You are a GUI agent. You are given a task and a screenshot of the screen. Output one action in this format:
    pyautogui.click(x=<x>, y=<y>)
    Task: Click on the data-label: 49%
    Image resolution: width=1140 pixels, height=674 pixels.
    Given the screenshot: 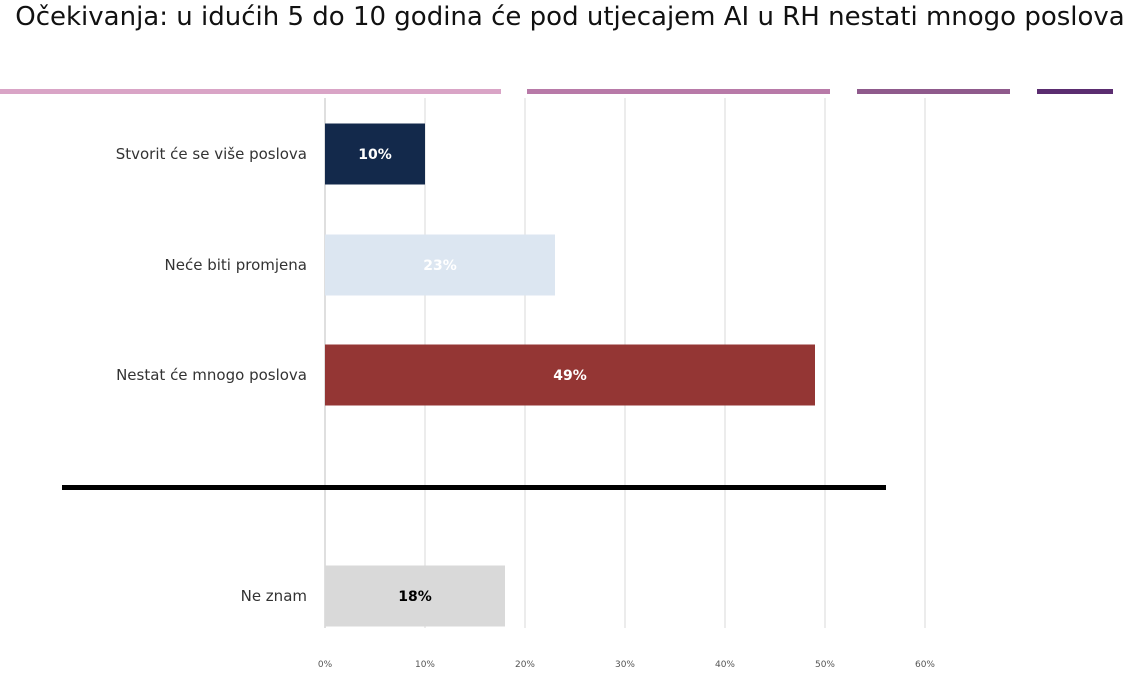 What is the action you would take?
    pyautogui.click(x=570, y=376)
    